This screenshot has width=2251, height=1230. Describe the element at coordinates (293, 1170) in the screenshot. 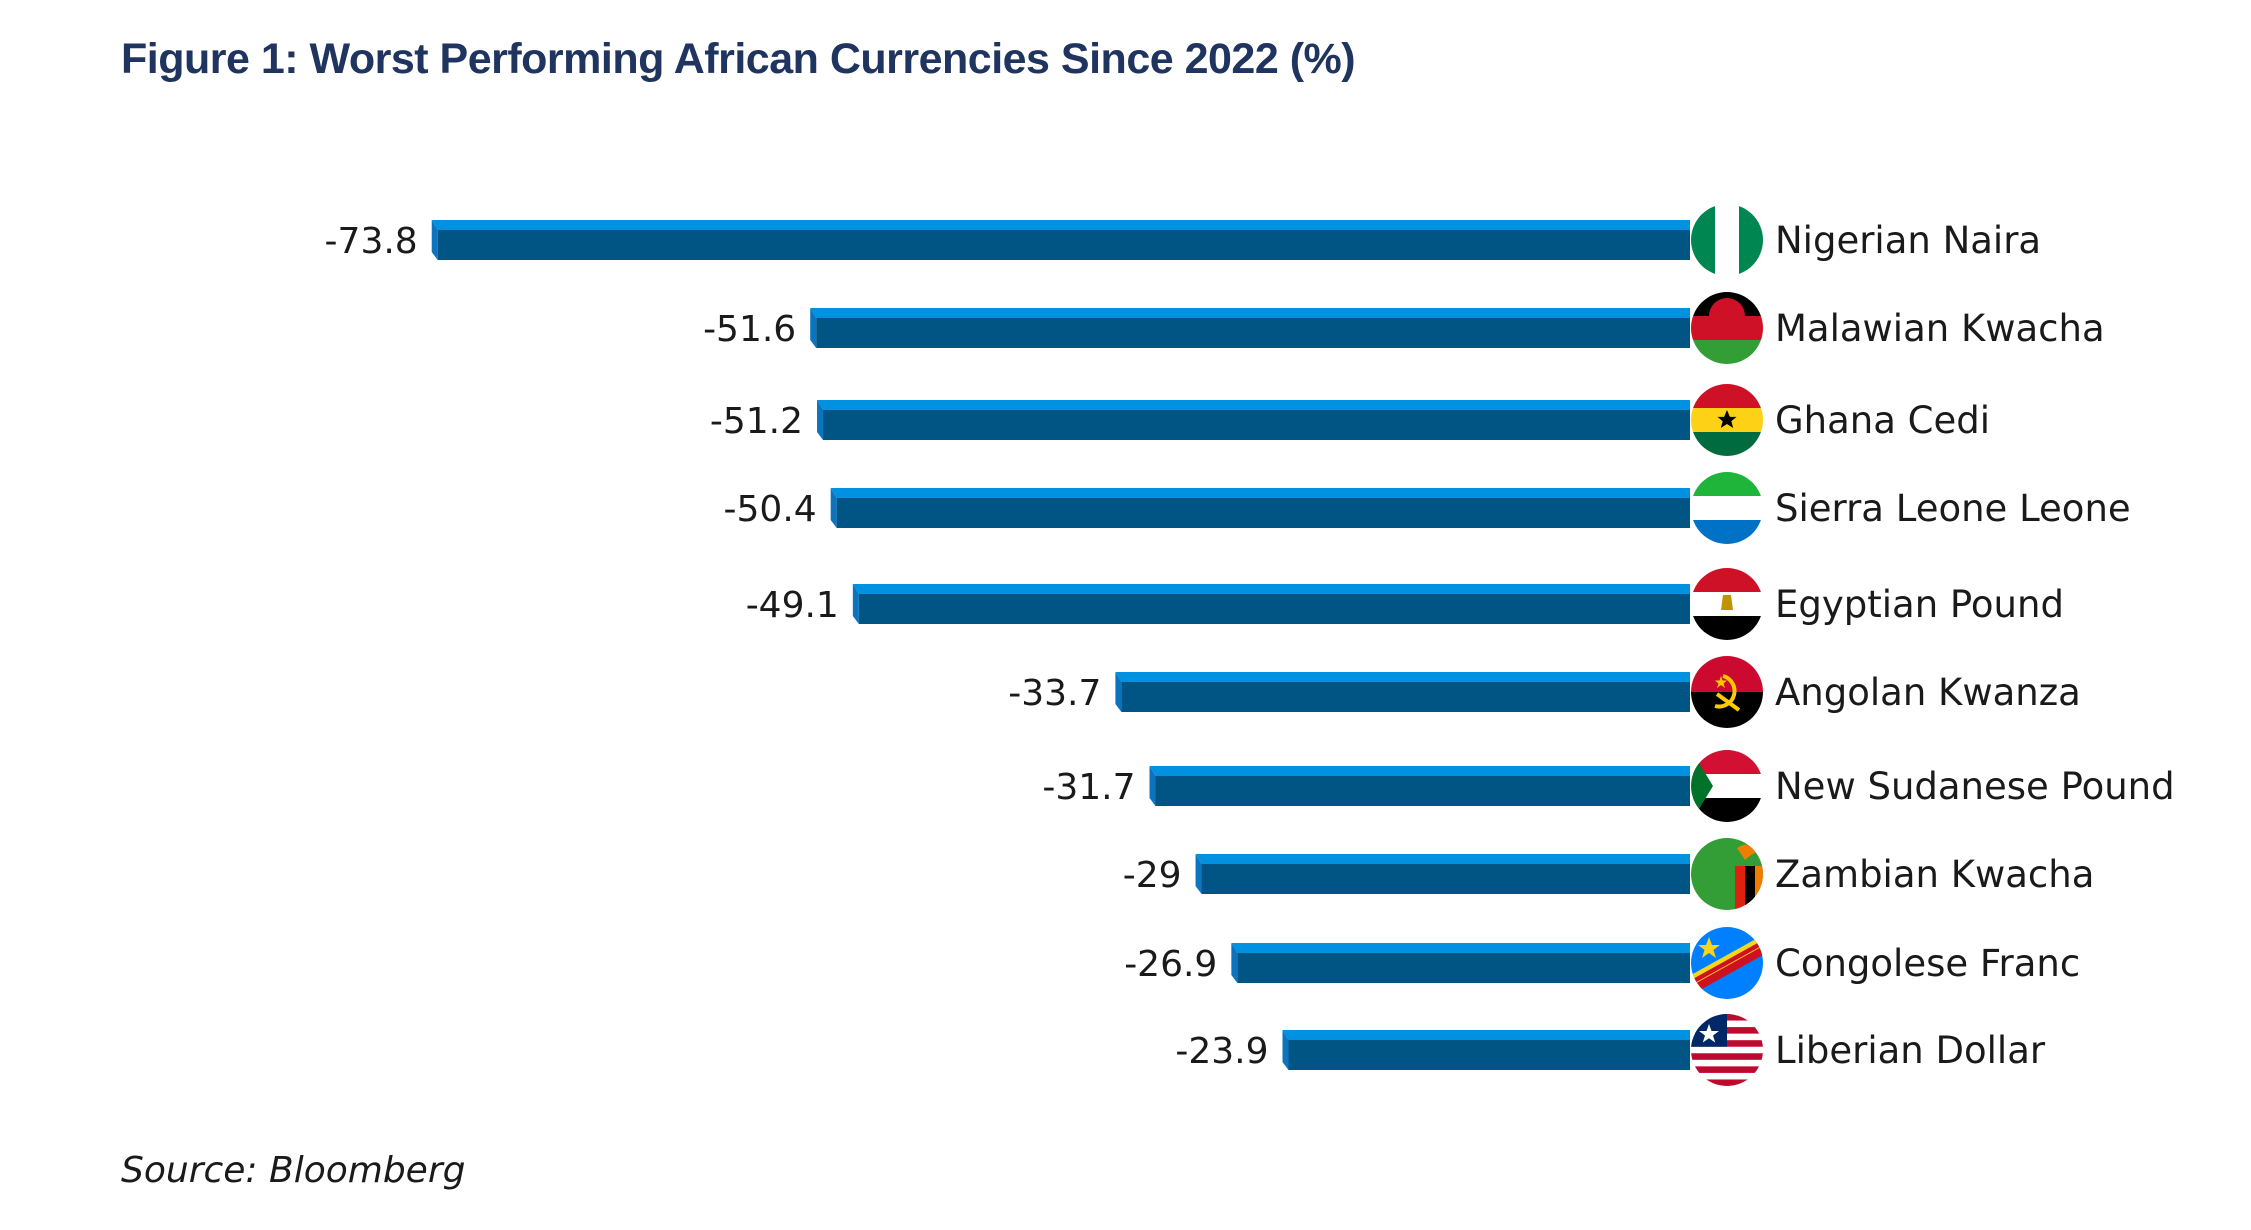

I see `source-note: Source: Bloomberg` at that location.